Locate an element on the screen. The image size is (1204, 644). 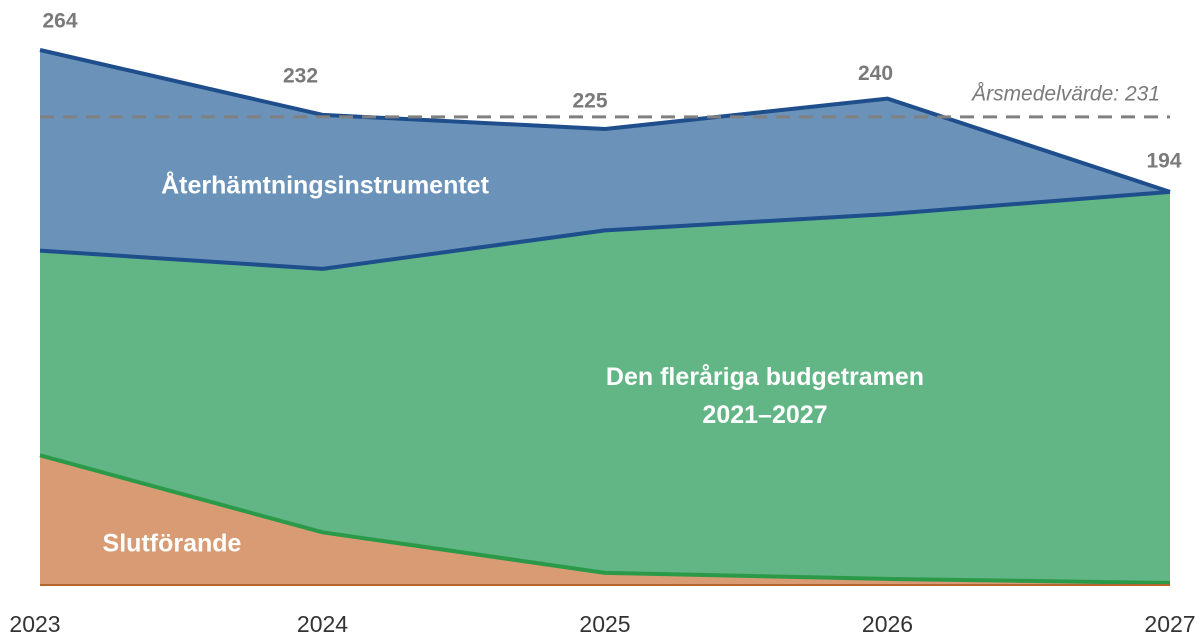
x-tick-label: 2027 is located at coordinates (1169, 624).